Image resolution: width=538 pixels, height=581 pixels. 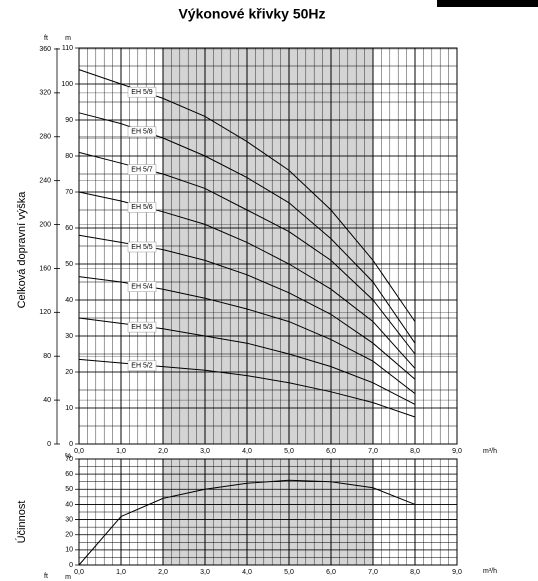 I want to click on y-tick-label: 80, so click(x=69, y=156).